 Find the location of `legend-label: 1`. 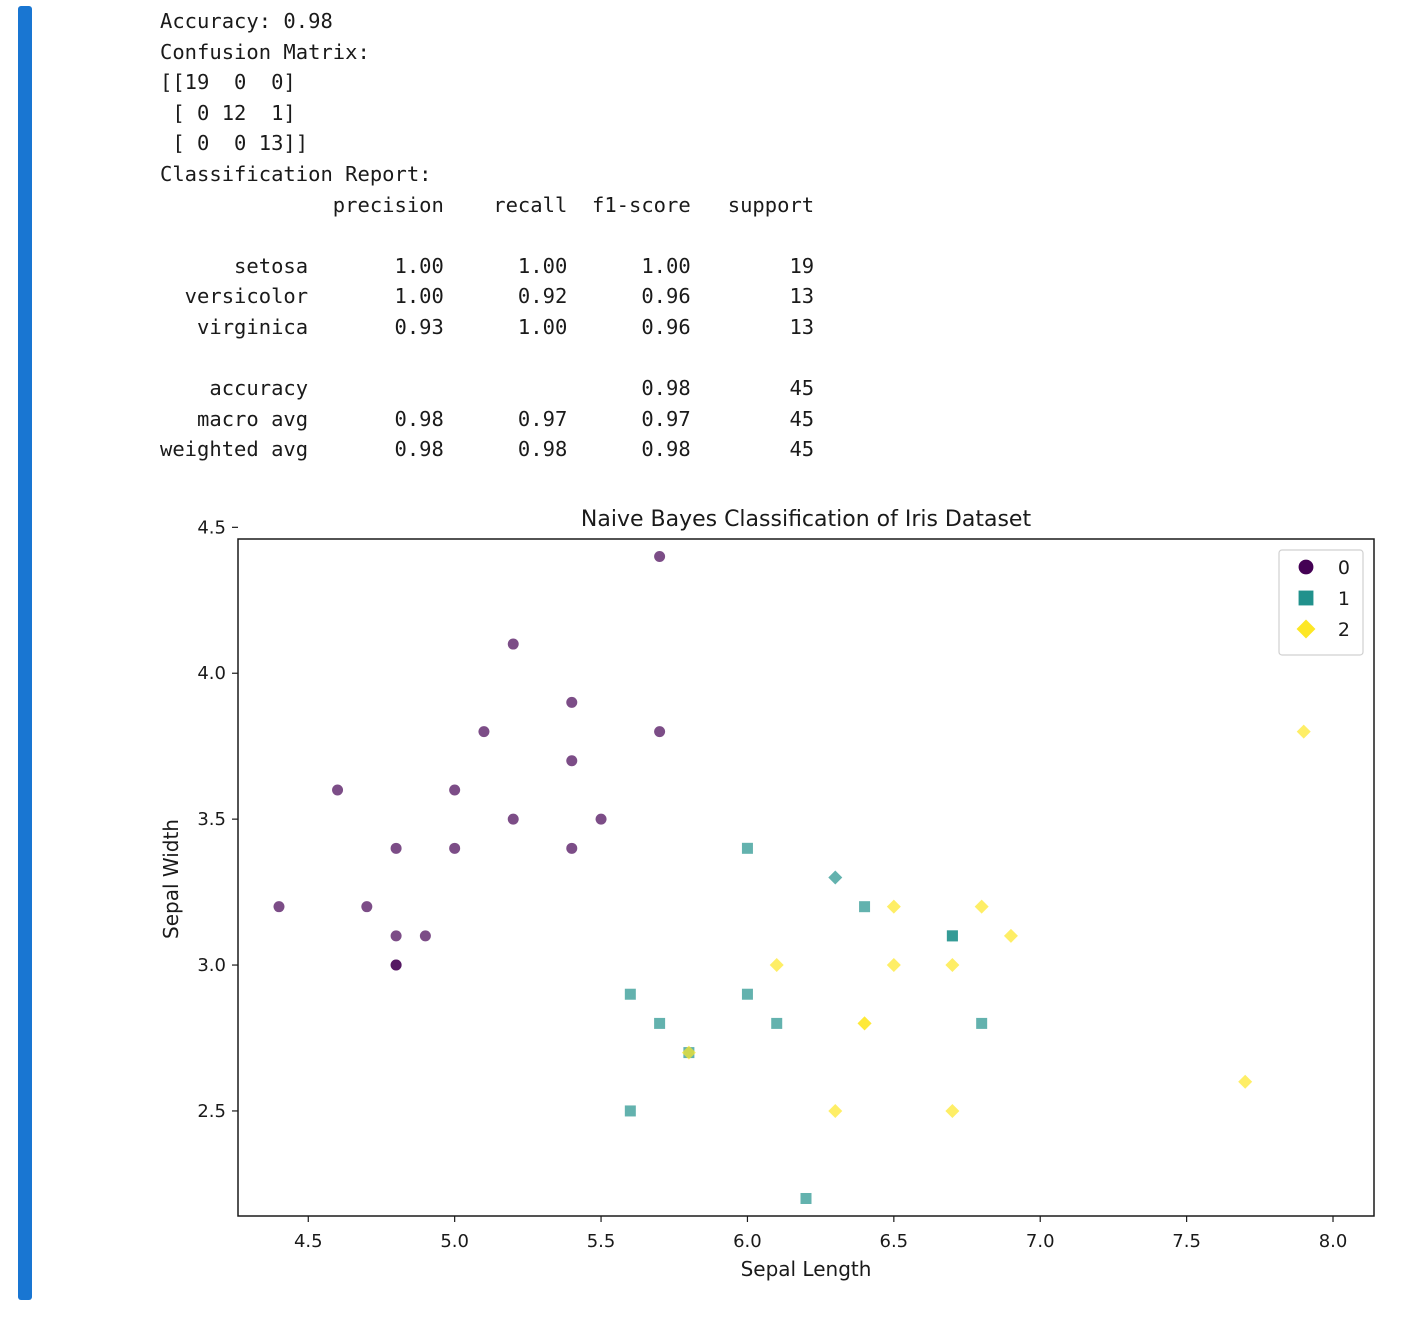

legend-label: 1 is located at coordinates (1344, 599).